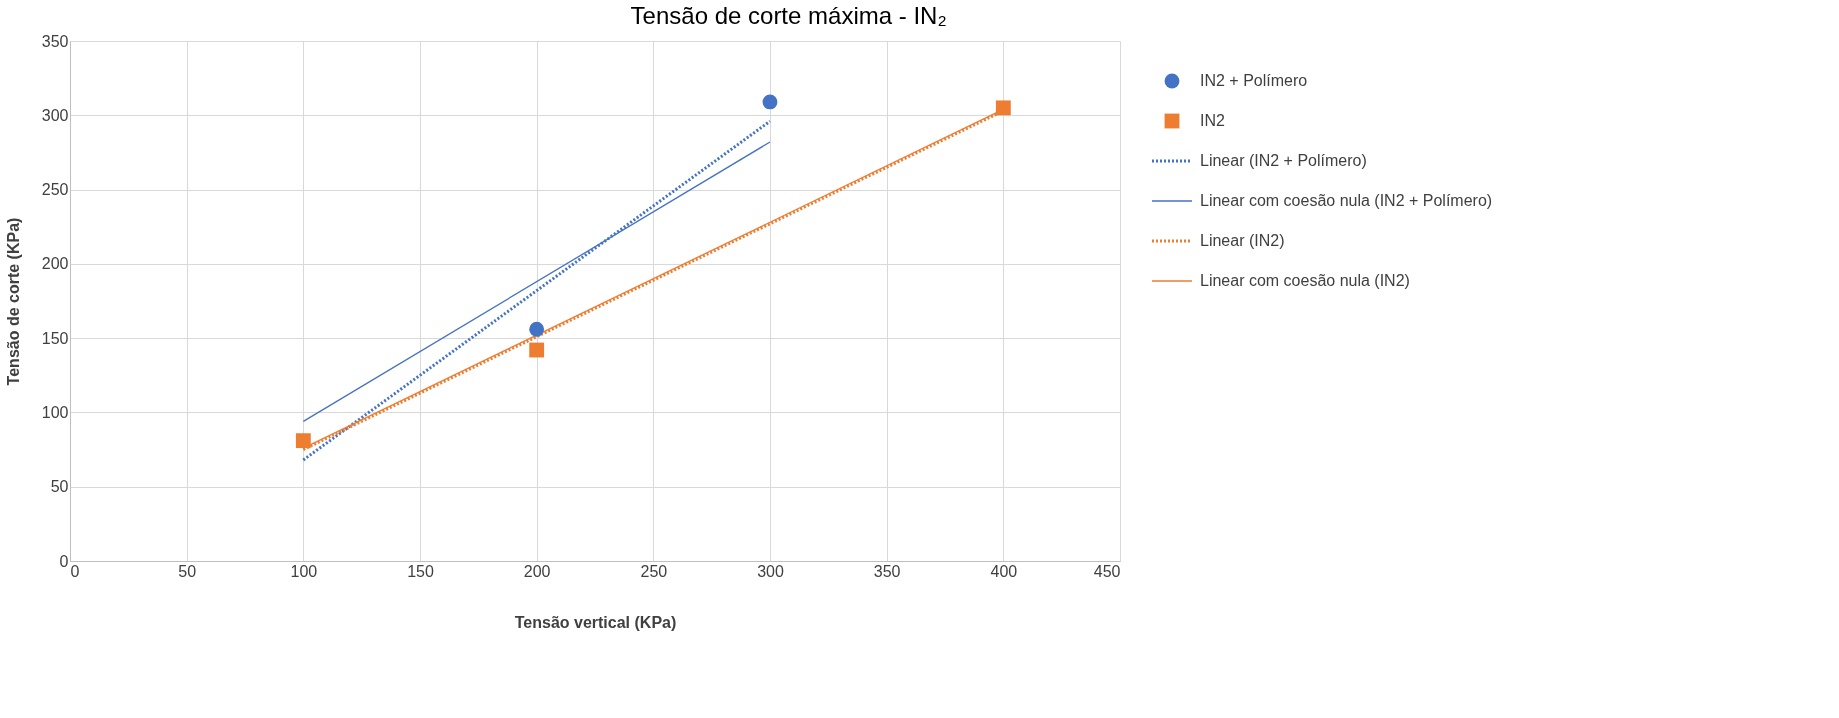  What do you see at coordinates (13, 301) in the screenshot?
I see `y-axis-title: Tensão de corte (KPa)` at bounding box center [13, 301].